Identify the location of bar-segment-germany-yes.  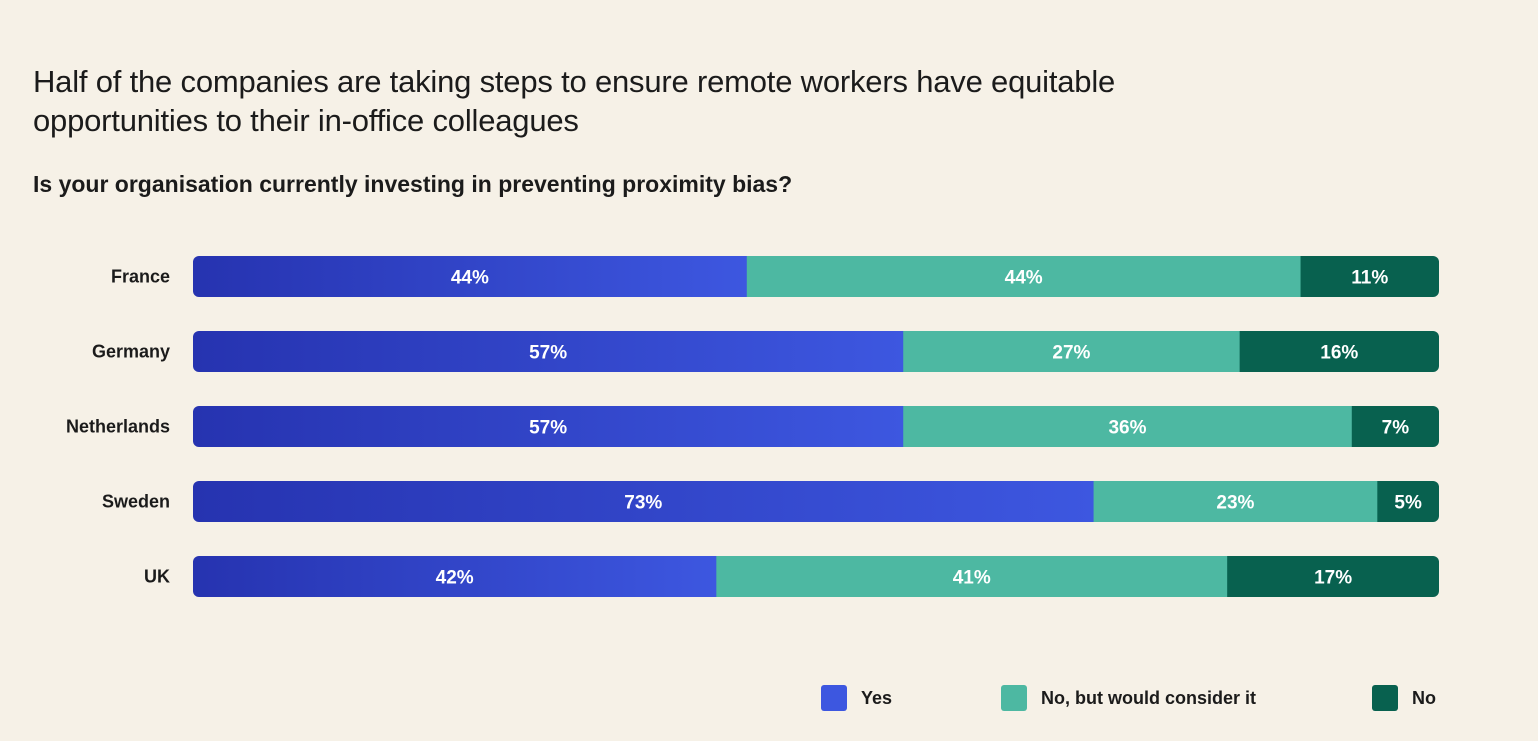
(548, 351).